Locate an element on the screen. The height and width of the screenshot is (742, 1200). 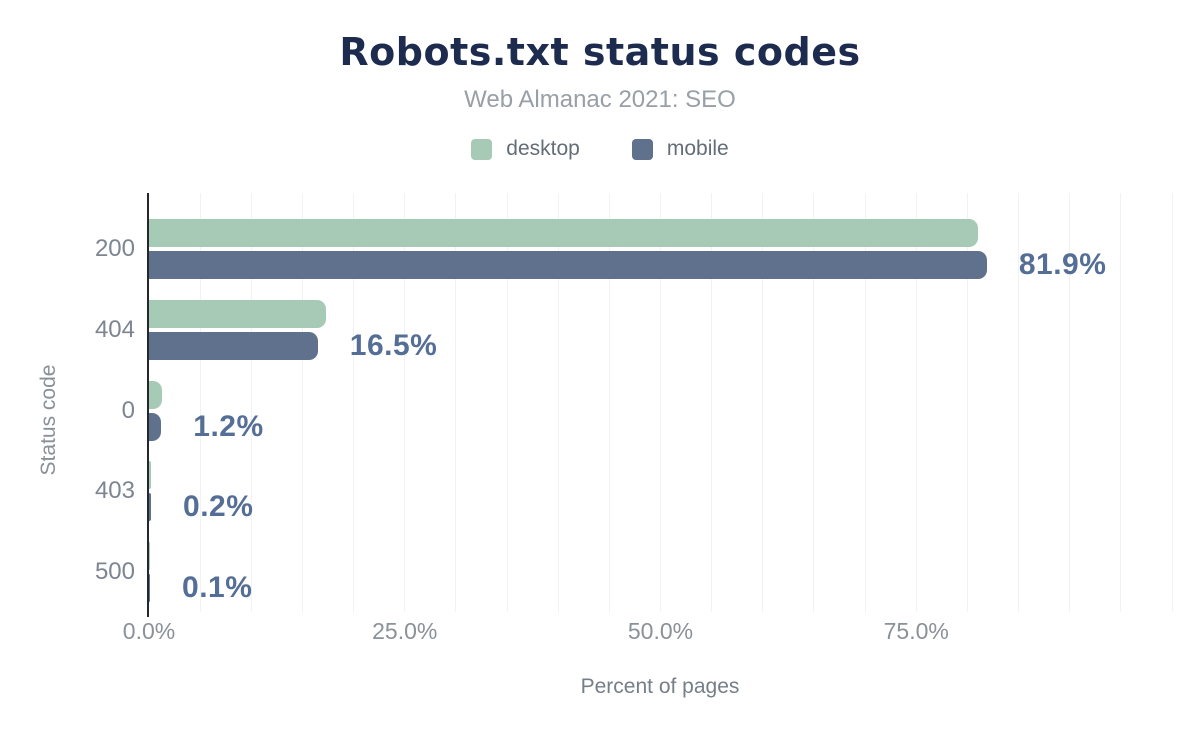
x-tick-75: 75.0% is located at coordinates (916, 631).